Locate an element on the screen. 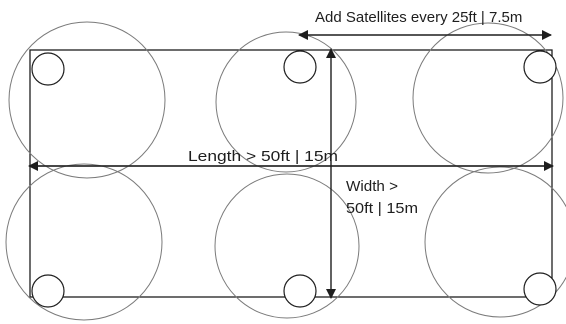 This screenshot has width=566, height=324. satellite-top-right is located at coordinates (540, 67).